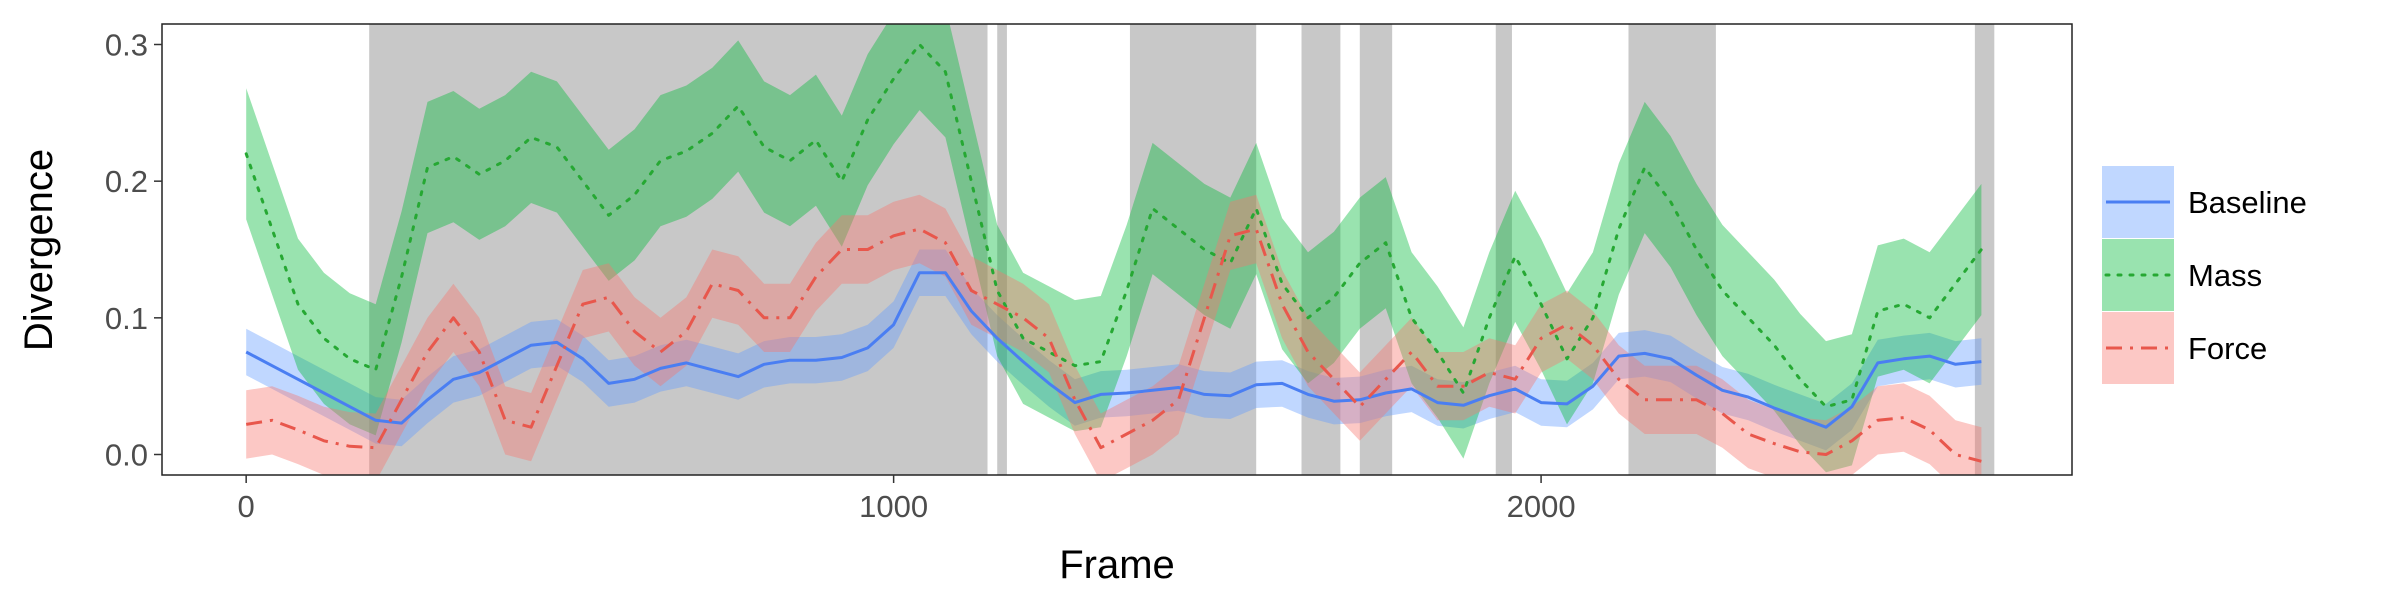 This screenshot has height=600, width=2400. Describe the element at coordinates (126, 318) in the screenshot. I see `y-tick-label: 0.1` at that location.